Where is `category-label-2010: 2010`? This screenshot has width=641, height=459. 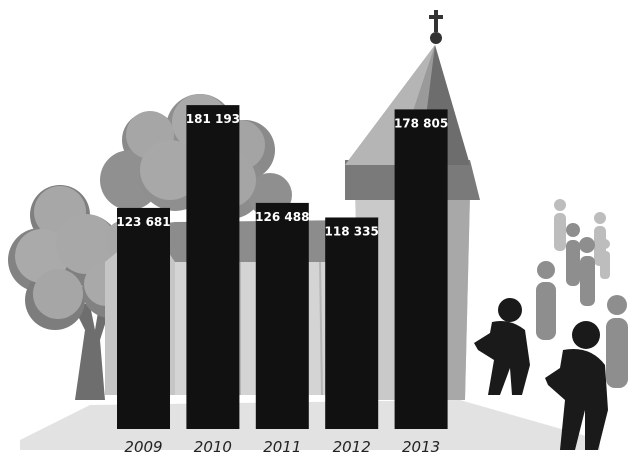 category-label-2010: 2010 is located at coordinates (213, 447).